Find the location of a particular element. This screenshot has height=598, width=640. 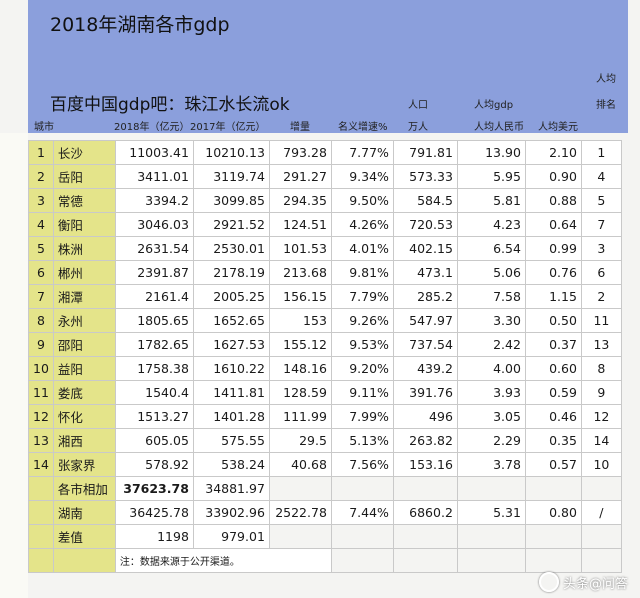

cell-growth: 4.01% is located at coordinates (362, 248).